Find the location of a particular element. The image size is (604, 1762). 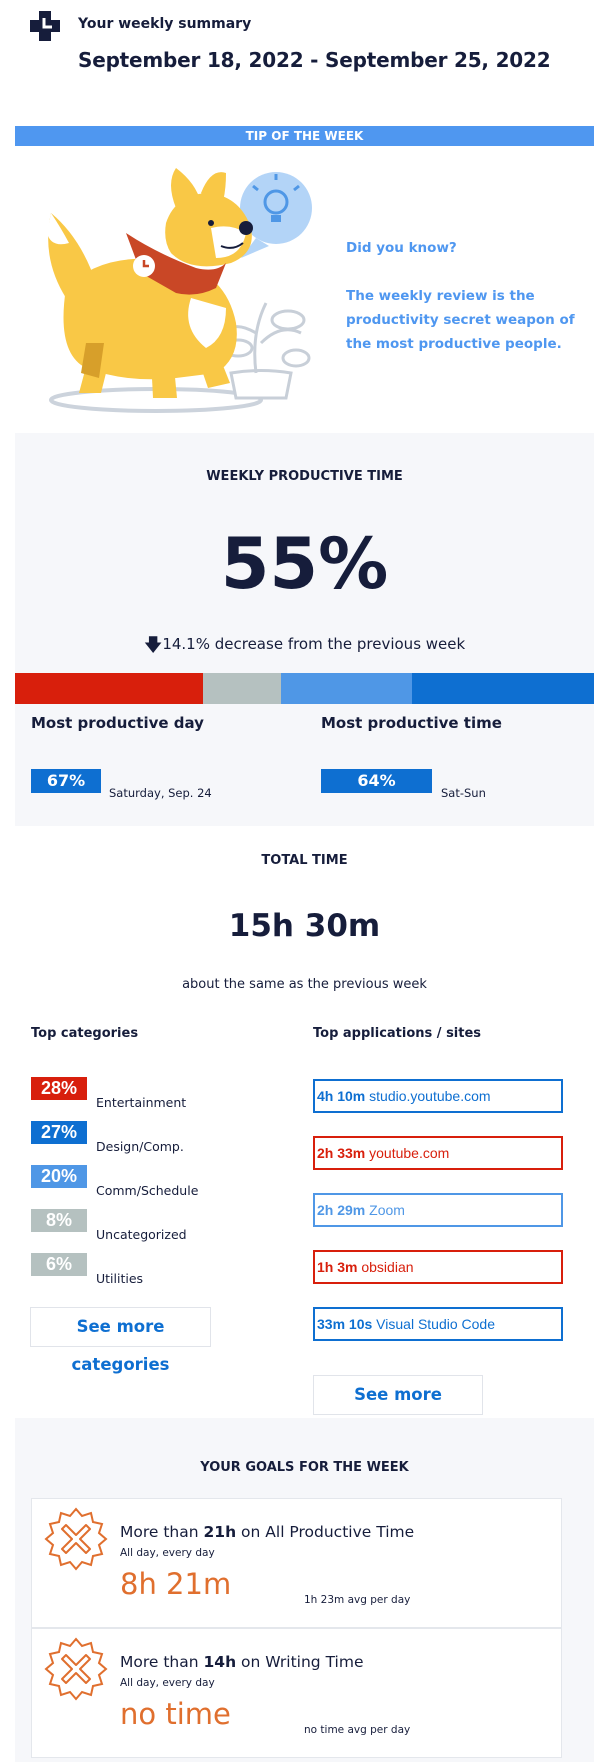

app-name: youtube.com is located at coordinates (409, 1153).